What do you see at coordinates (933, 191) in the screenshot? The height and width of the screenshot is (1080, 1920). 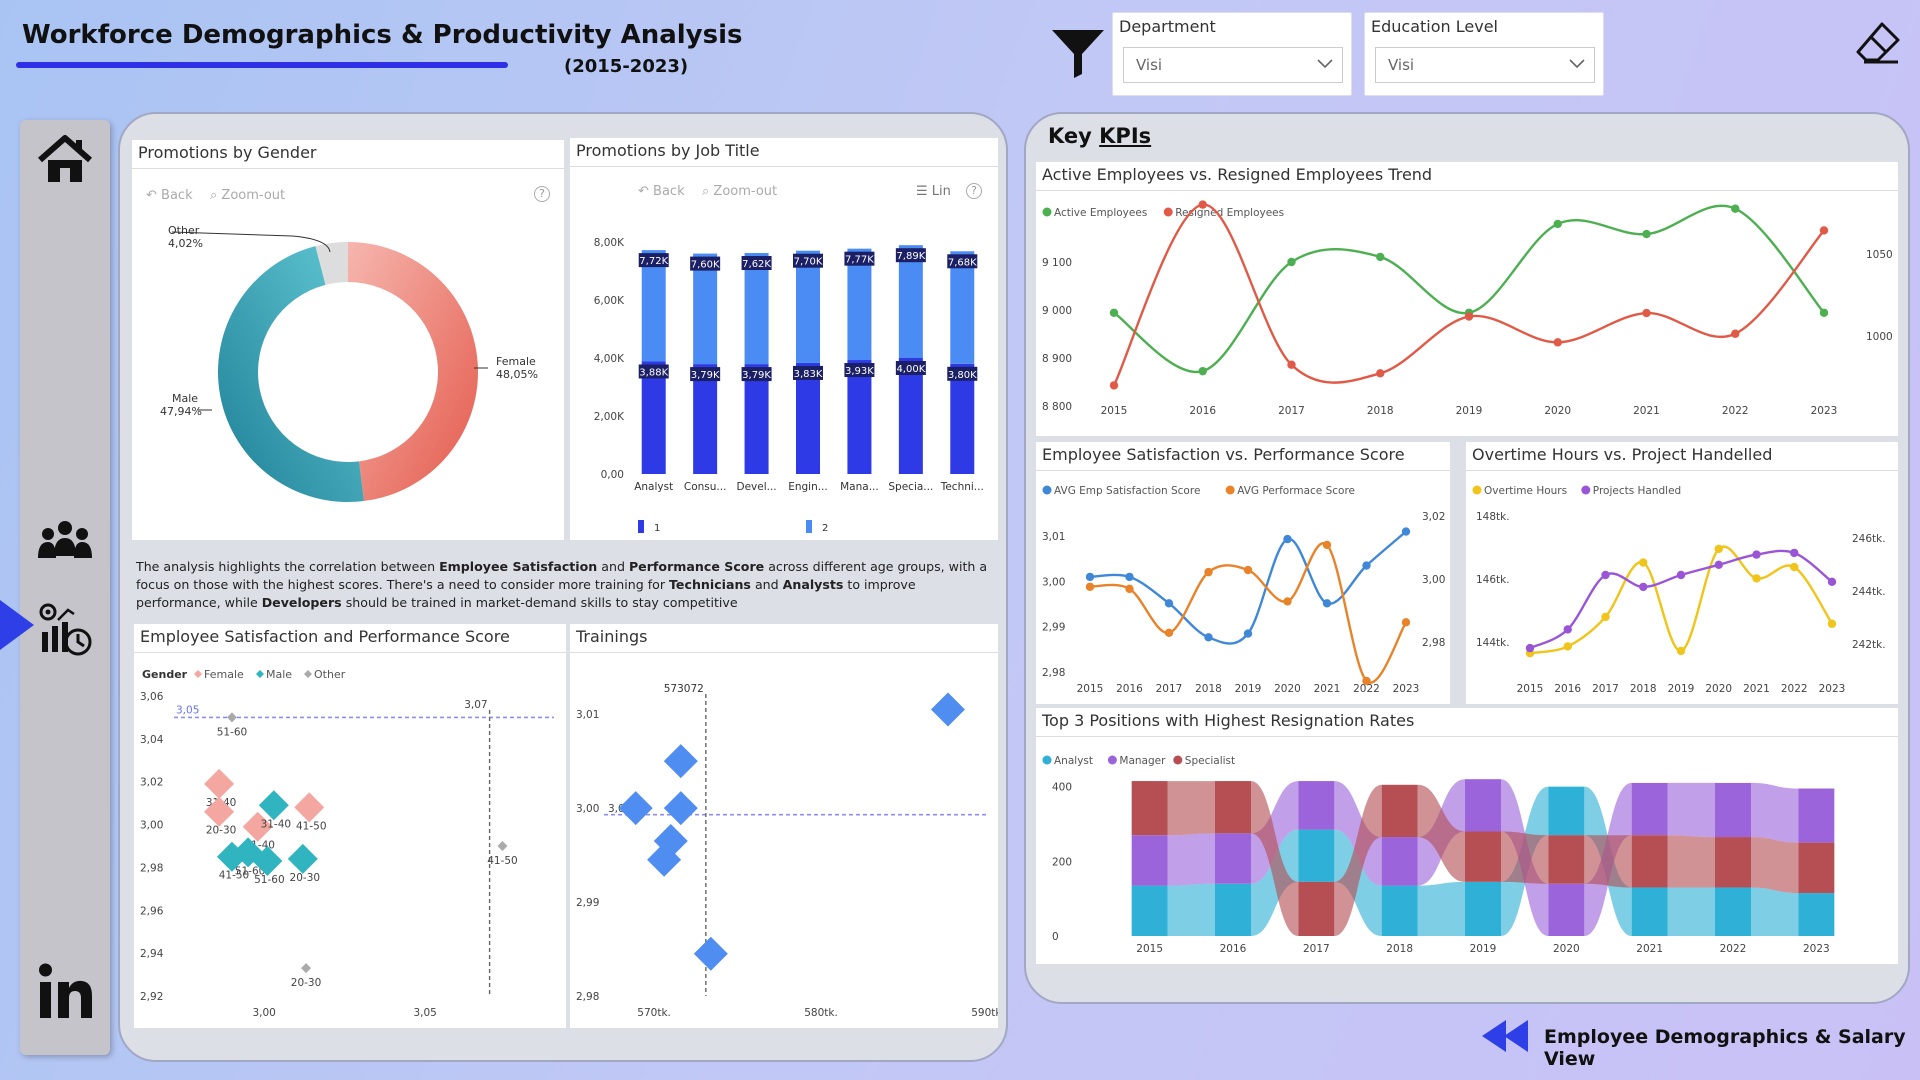 I see `lin-toggle: ☰ Lin` at bounding box center [933, 191].